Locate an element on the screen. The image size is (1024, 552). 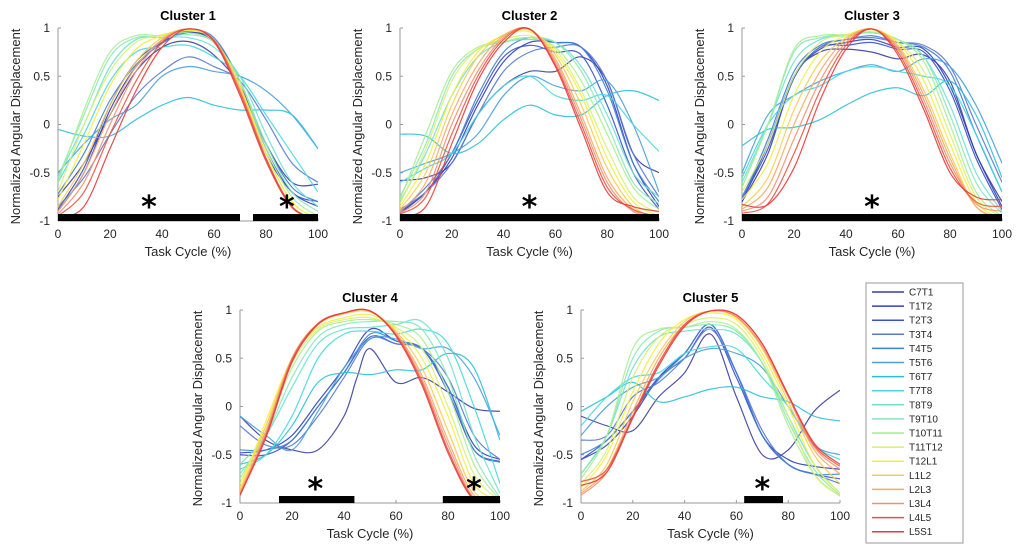
legend-label: T7T8 is located at coordinates (921, 391).